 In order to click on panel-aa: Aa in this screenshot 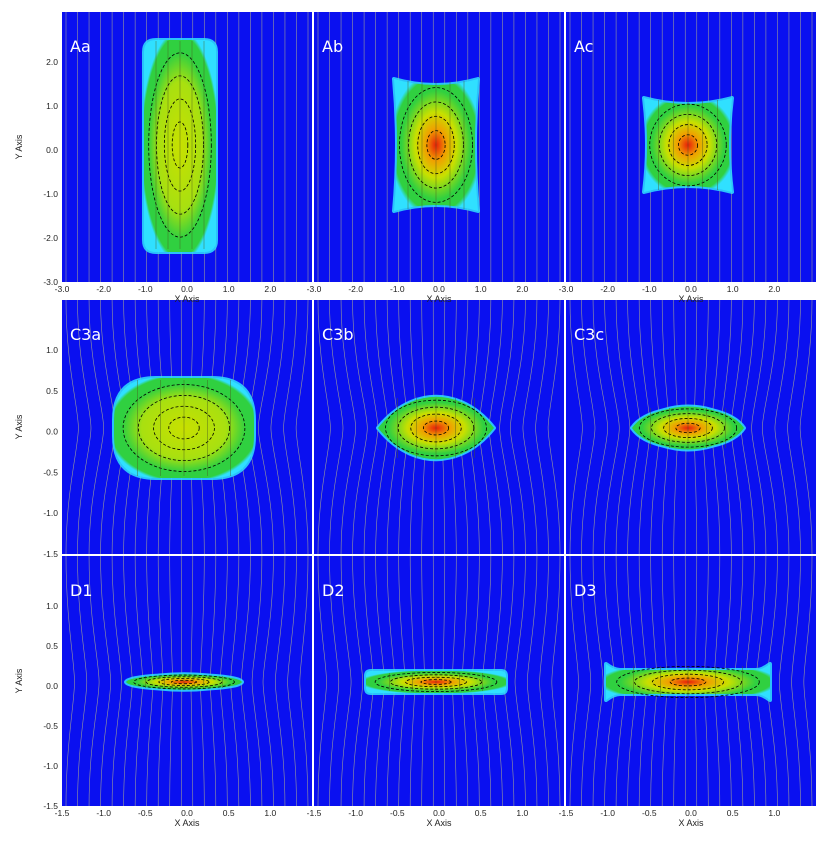, I will do `click(187, 147)`.